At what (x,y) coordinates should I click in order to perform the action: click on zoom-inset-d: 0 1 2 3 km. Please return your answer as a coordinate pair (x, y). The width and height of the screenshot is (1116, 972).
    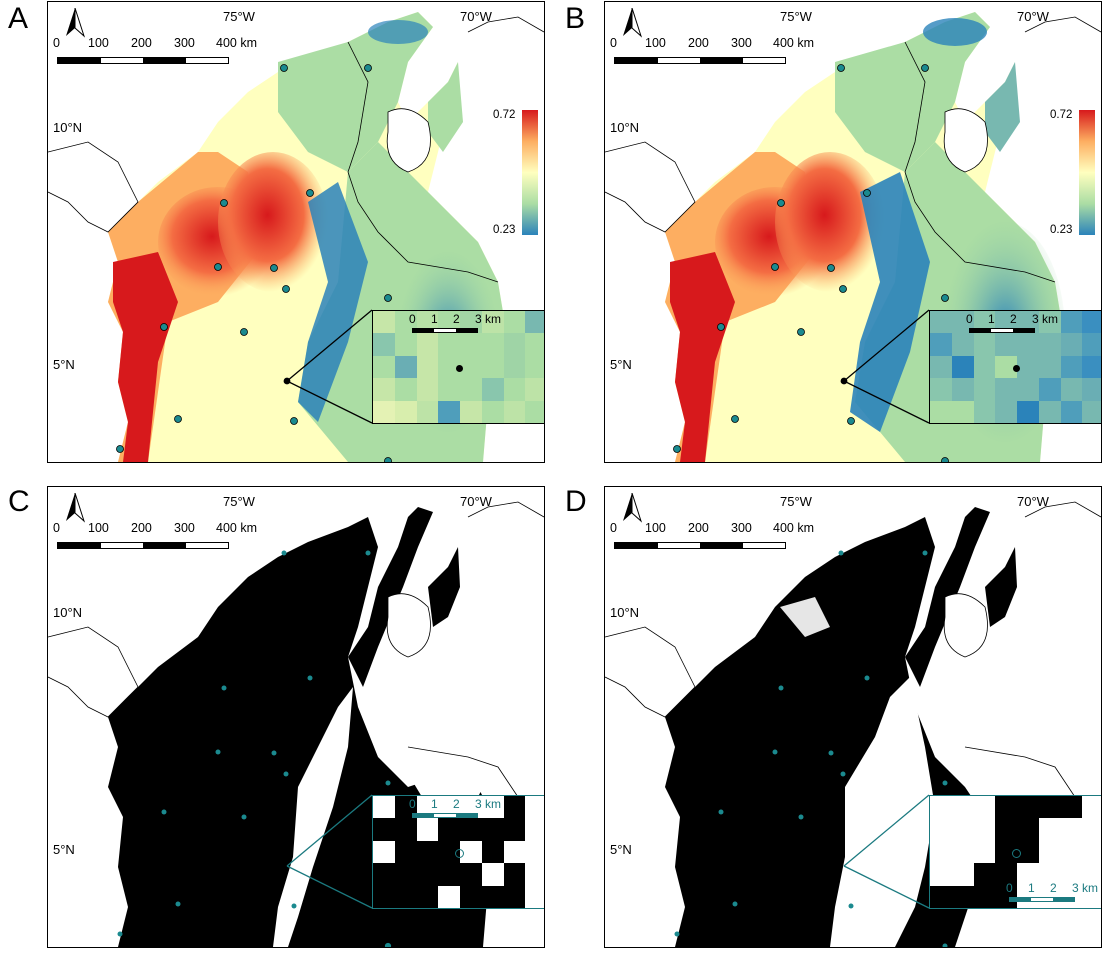
    Looking at the image, I should click on (1015, 852).